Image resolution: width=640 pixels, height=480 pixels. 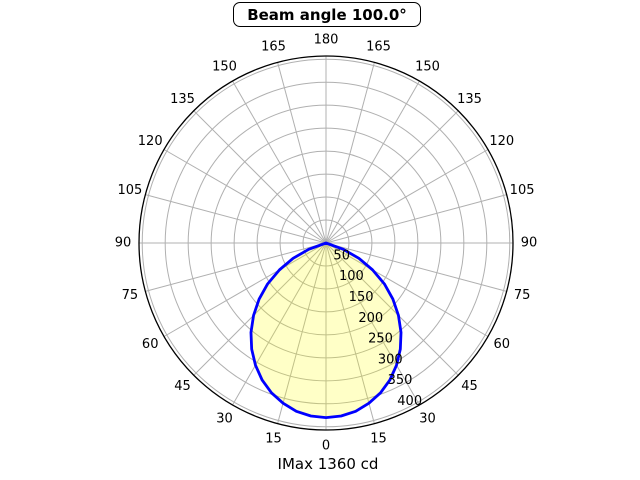 What do you see at coordinates (361, 297) in the screenshot?
I see `radius-tick-label: 150` at bounding box center [361, 297].